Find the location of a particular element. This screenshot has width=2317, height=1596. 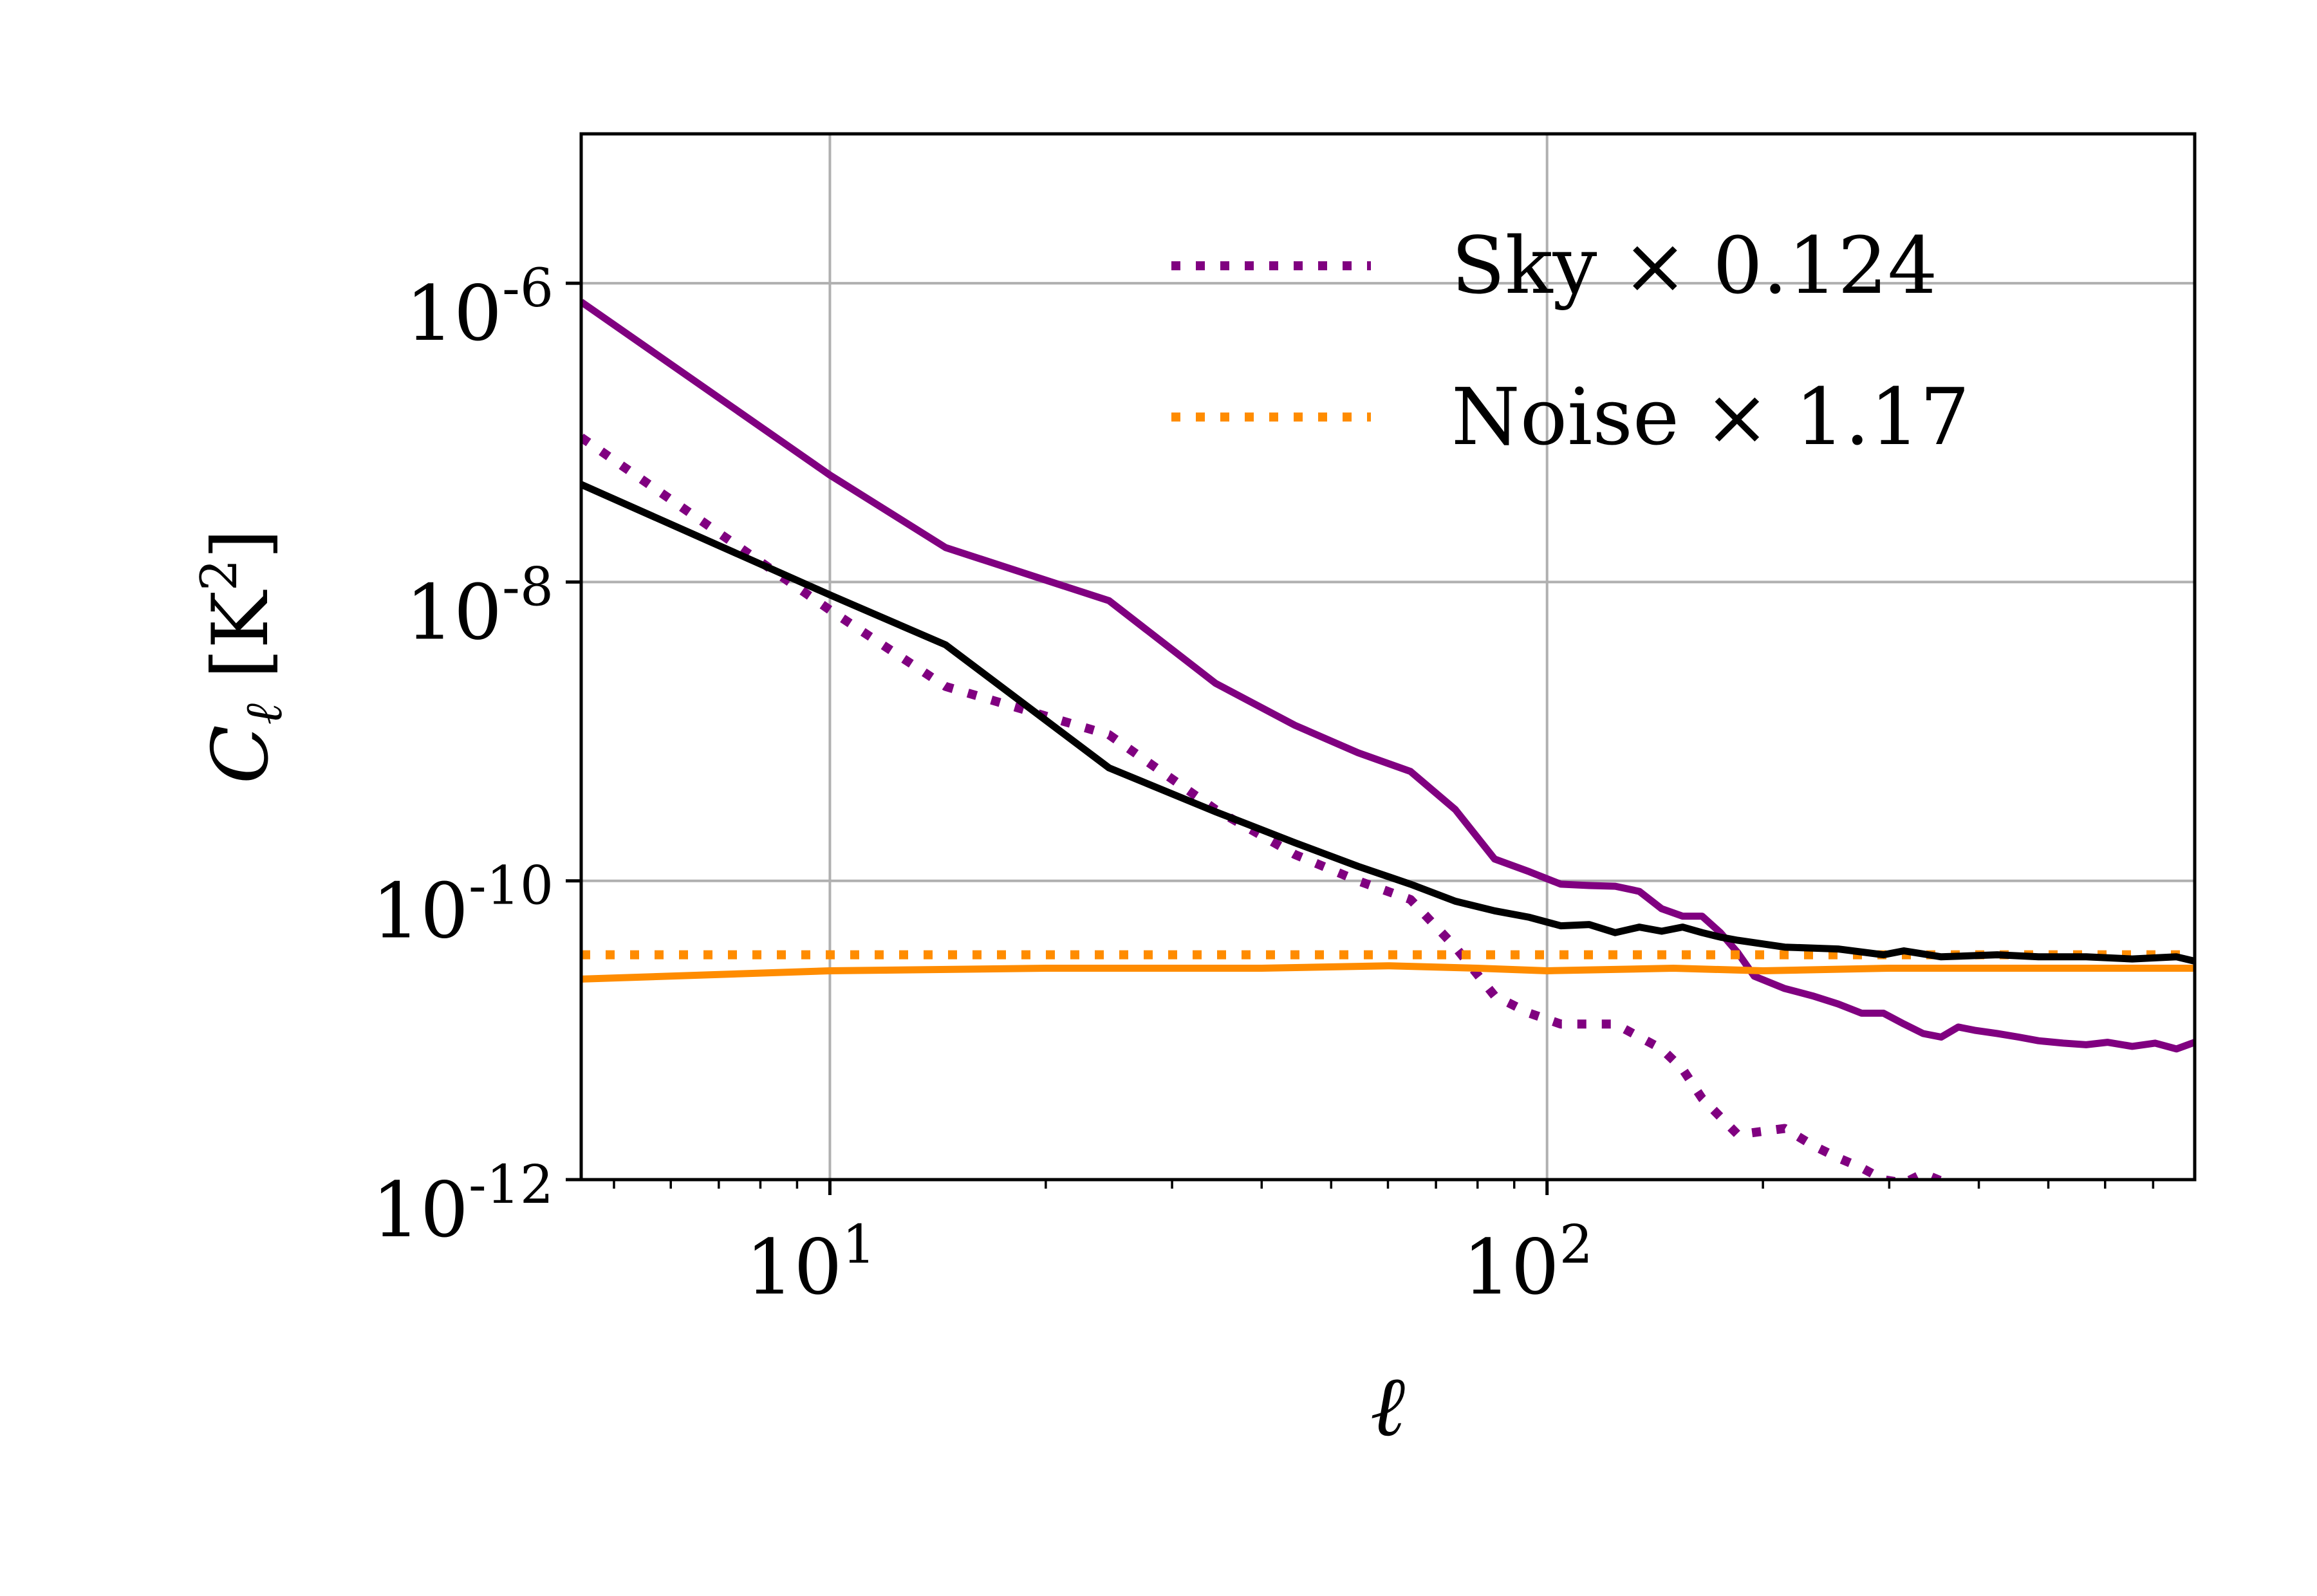

series-noise-total is located at coordinates (1388, 972).